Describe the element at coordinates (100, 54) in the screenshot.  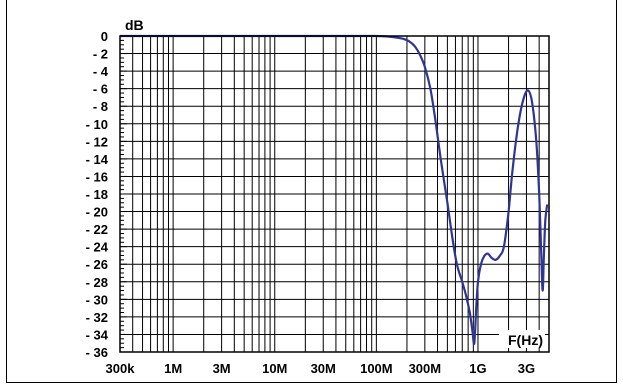
I see `y-tick-label: - 2` at that location.